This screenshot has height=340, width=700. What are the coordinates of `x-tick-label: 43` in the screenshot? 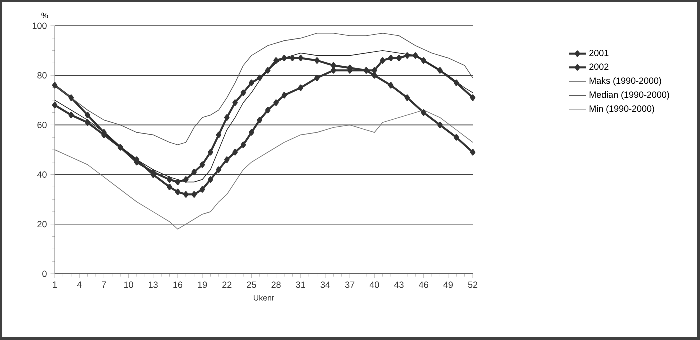 It's located at (399, 285).